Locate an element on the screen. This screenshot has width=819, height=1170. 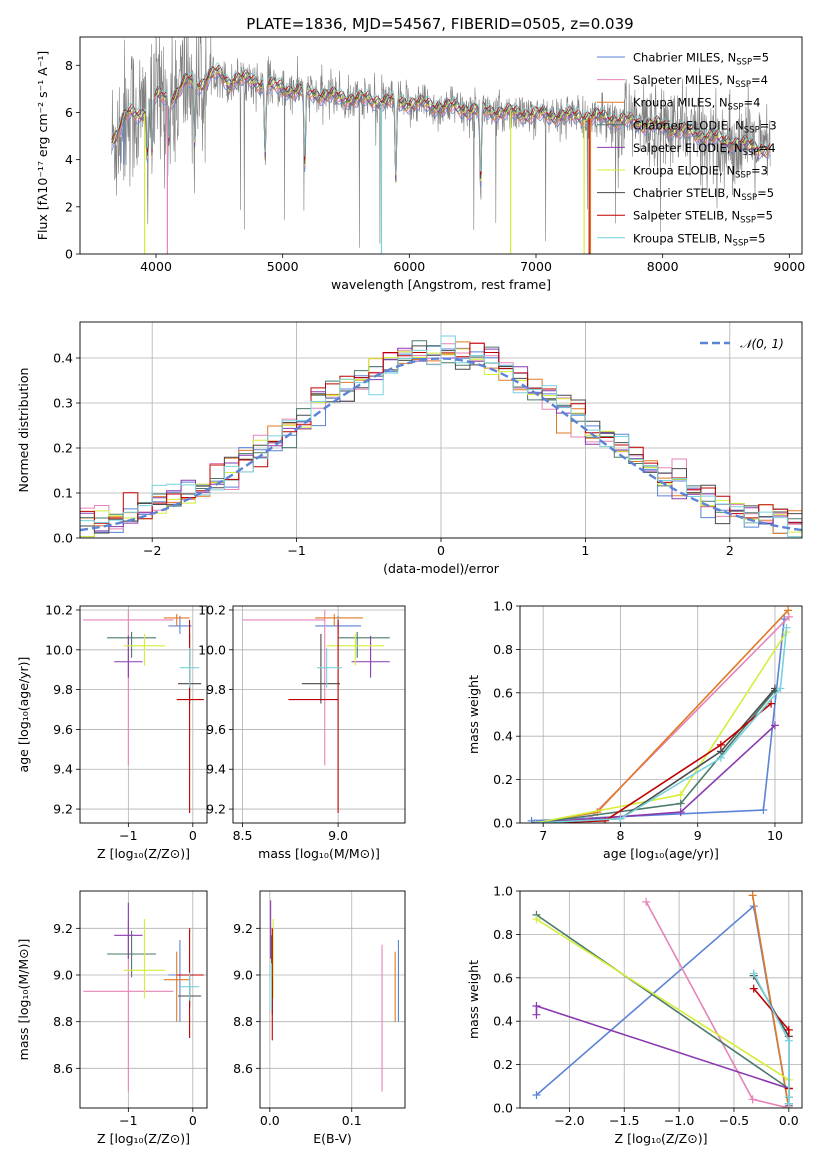
x-tick-label: 9 is located at coordinates (698, 835).